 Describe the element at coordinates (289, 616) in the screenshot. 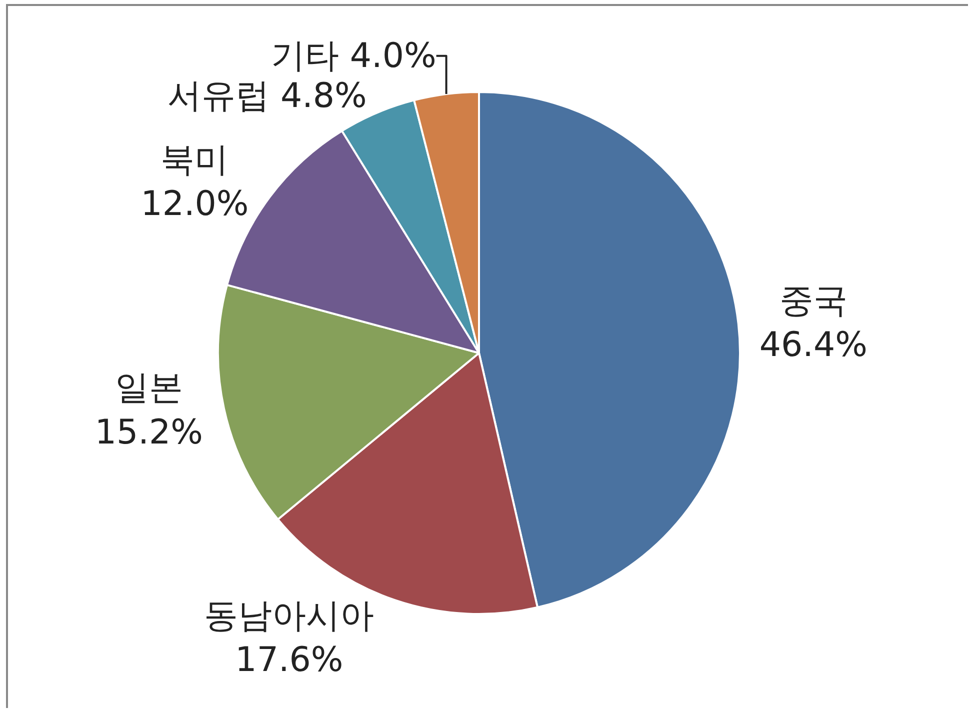

I see `slice-label: 동남아시아` at that location.